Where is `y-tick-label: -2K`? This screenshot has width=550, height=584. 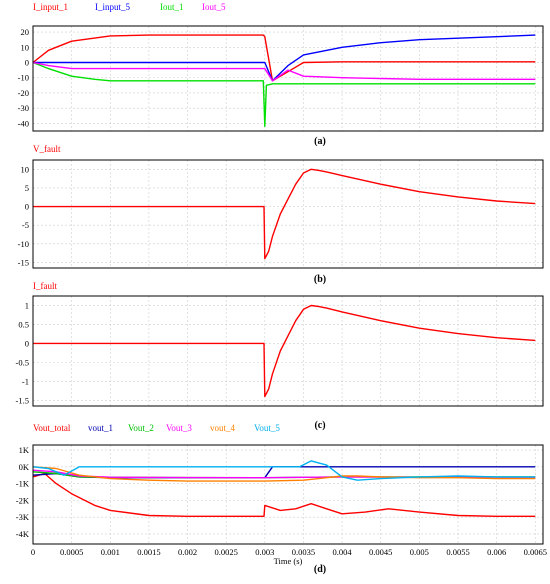 y-tick-label: -2K is located at coordinates (23, 500).